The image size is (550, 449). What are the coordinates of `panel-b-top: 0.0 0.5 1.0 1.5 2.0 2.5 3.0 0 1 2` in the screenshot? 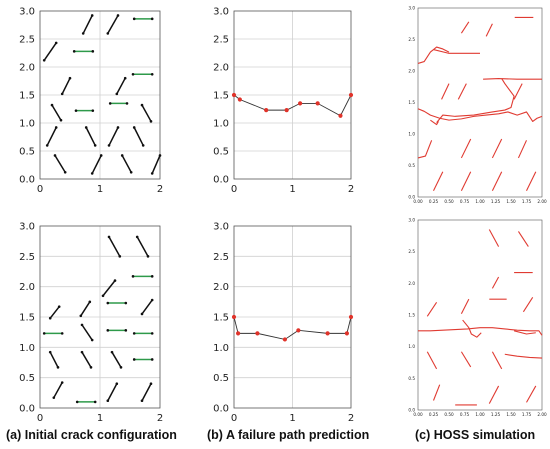 It's located at (283, 101).